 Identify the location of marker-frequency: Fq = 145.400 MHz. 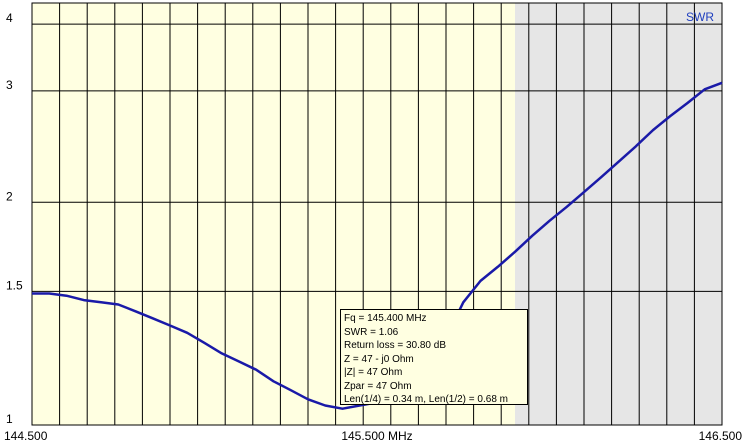
(385, 318).